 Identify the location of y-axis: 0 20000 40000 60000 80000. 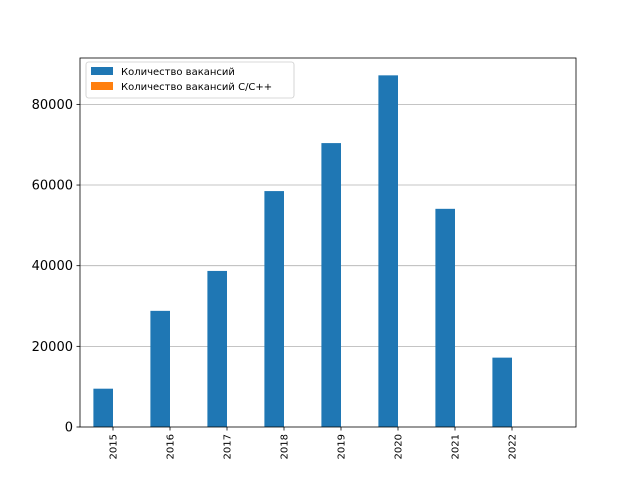
(56, 267).